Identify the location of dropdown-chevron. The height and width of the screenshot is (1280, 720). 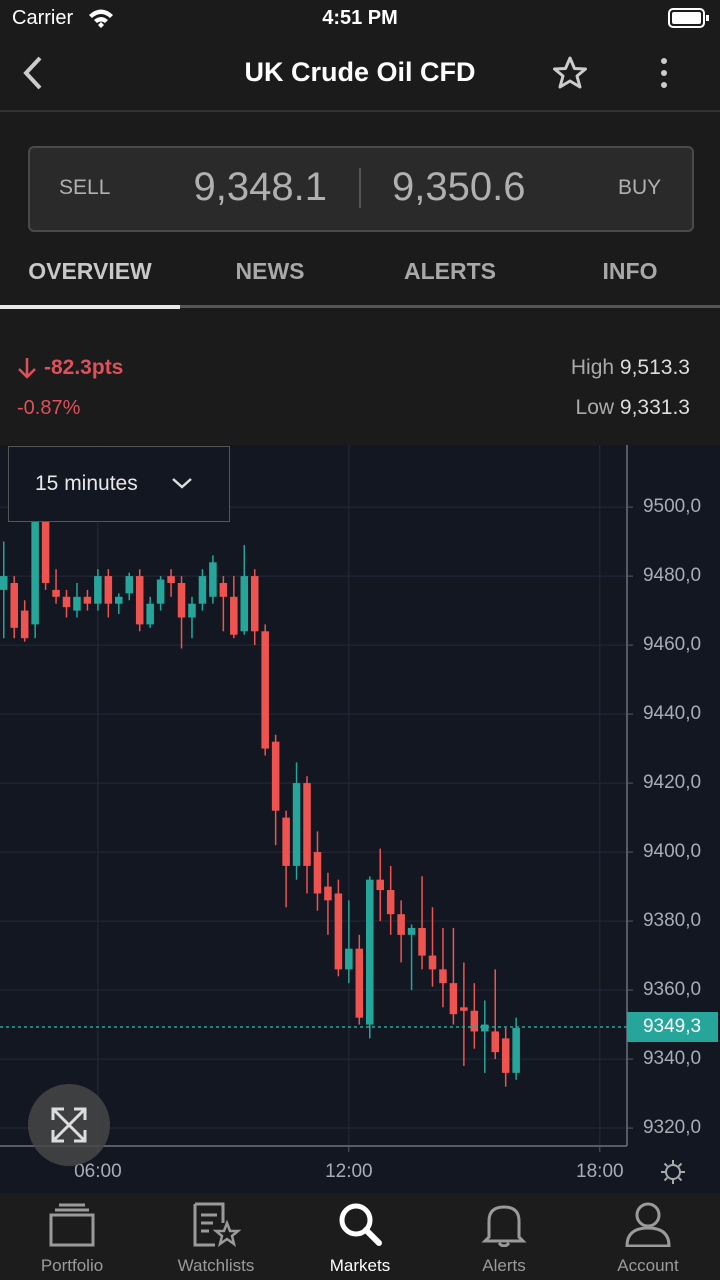
(182, 483).